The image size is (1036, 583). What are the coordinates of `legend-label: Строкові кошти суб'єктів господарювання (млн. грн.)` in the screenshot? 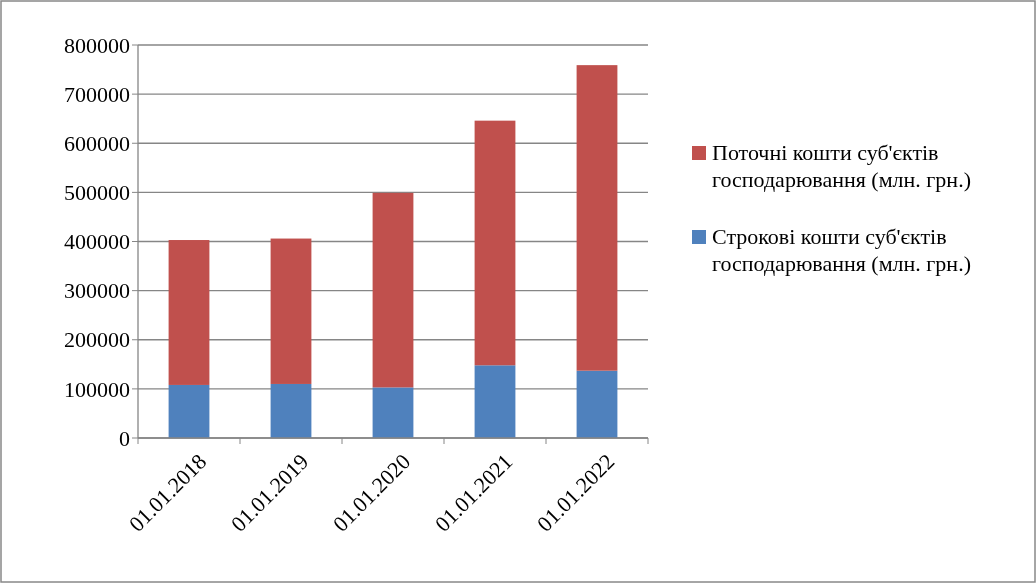 It's located at (841, 250).